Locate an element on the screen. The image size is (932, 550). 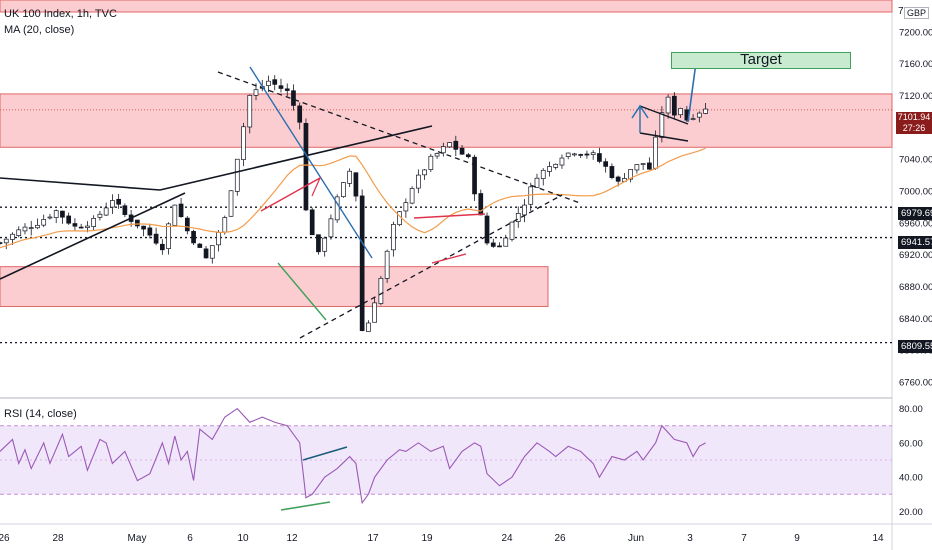
time-tick-label: 3 is located at coordinates (690, 538).